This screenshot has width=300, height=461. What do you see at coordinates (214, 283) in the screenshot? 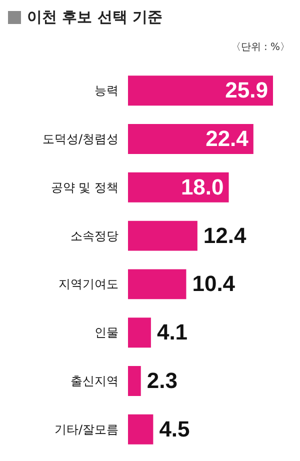
I see `data-label: 10.4` at bounding box center [214, 283].